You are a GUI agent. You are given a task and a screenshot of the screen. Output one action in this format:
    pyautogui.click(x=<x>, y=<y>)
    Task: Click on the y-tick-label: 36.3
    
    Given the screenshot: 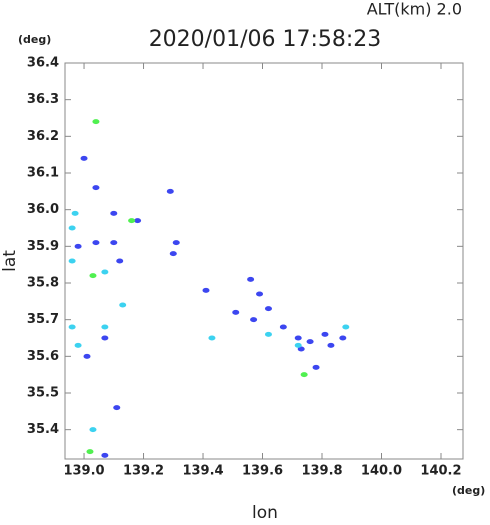 What is the action you would take?
    pyautogui.click(x=43, y=99)
    